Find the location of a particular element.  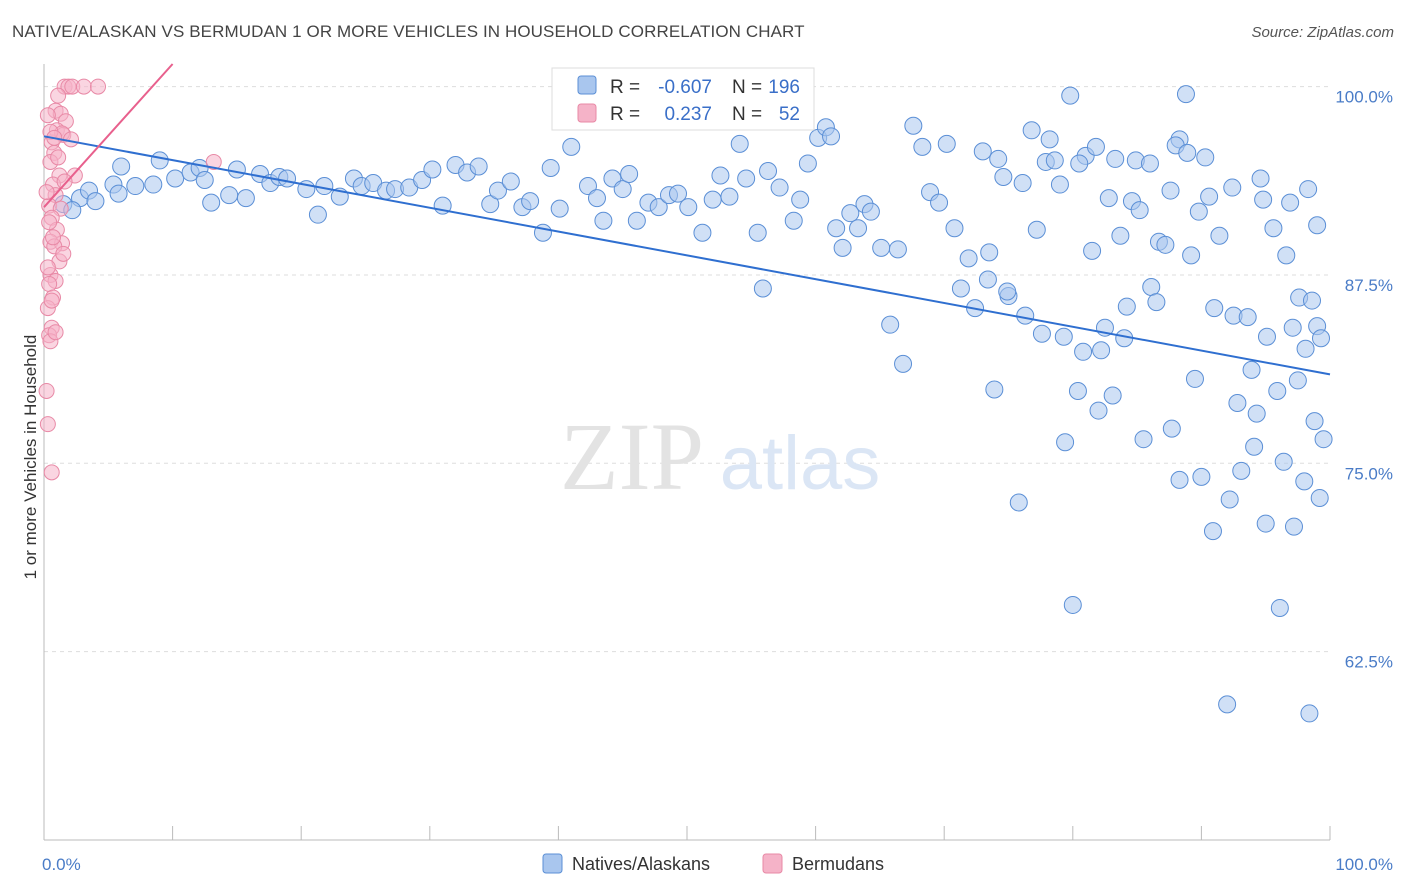

stats-r-value-2: 0.237 is located at coordinates (688, 114).